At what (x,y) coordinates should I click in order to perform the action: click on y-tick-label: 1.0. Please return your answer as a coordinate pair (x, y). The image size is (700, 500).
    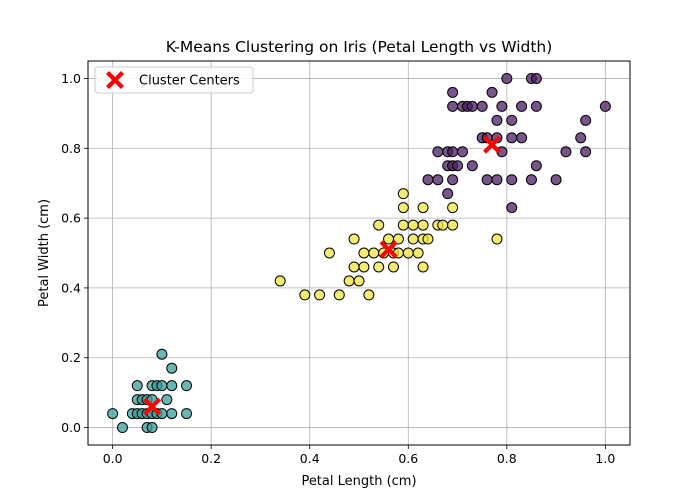
    Looking at the image, I should click on (71, 78).